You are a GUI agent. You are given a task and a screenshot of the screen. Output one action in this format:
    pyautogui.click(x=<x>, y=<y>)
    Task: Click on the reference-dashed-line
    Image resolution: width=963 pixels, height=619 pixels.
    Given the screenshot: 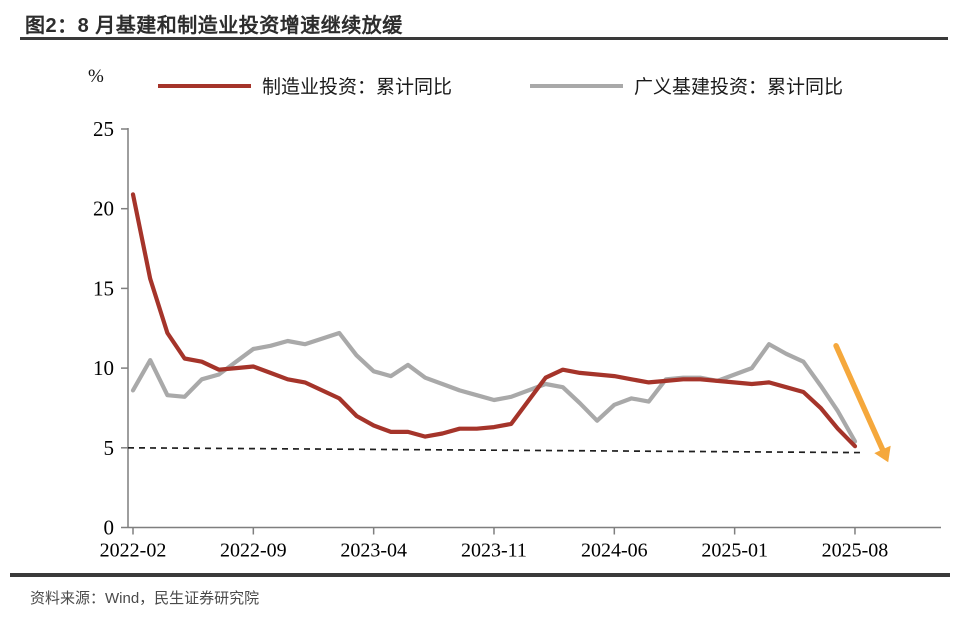 What is the action you would take?
    pyautogui.click(x=494, y=450)
    